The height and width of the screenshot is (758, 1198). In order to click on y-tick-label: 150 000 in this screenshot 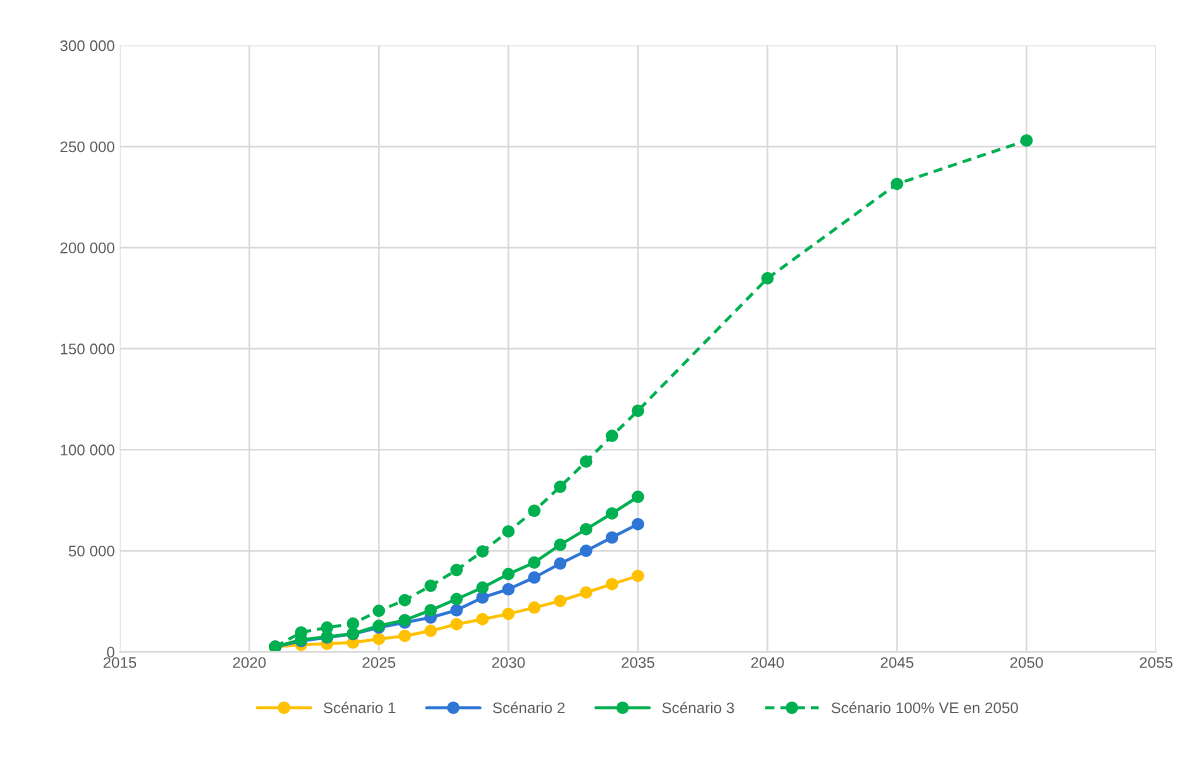, I will do `click(87, 349)`.